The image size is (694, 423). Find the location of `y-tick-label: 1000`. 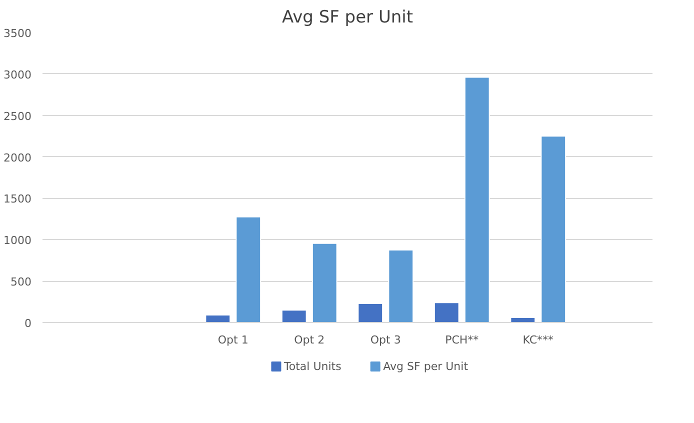

y-tick-label: 1000 is located at coordinates (18, 241).